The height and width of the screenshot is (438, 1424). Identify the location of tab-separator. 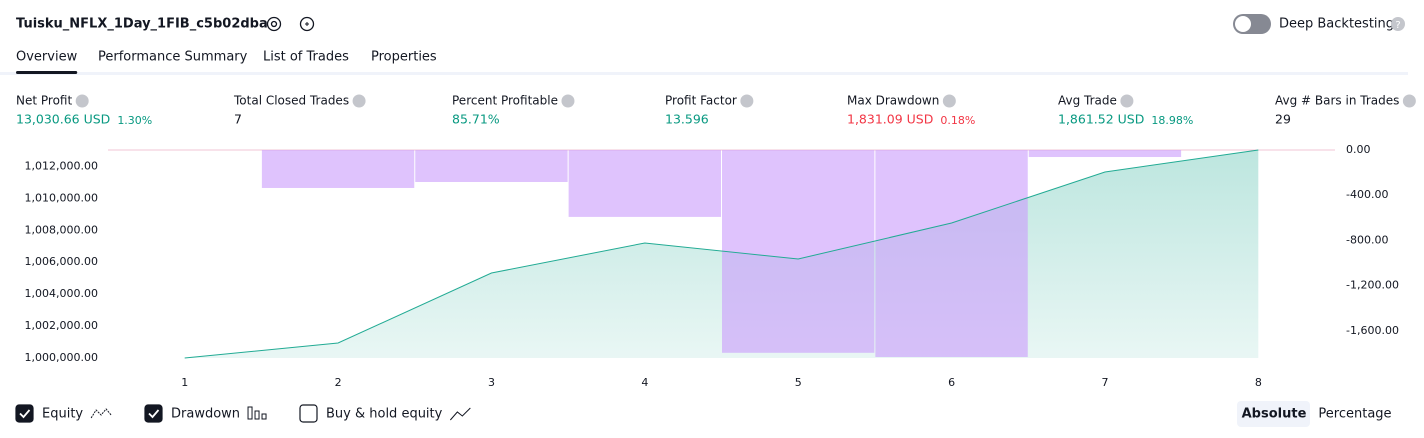
(704, 73).